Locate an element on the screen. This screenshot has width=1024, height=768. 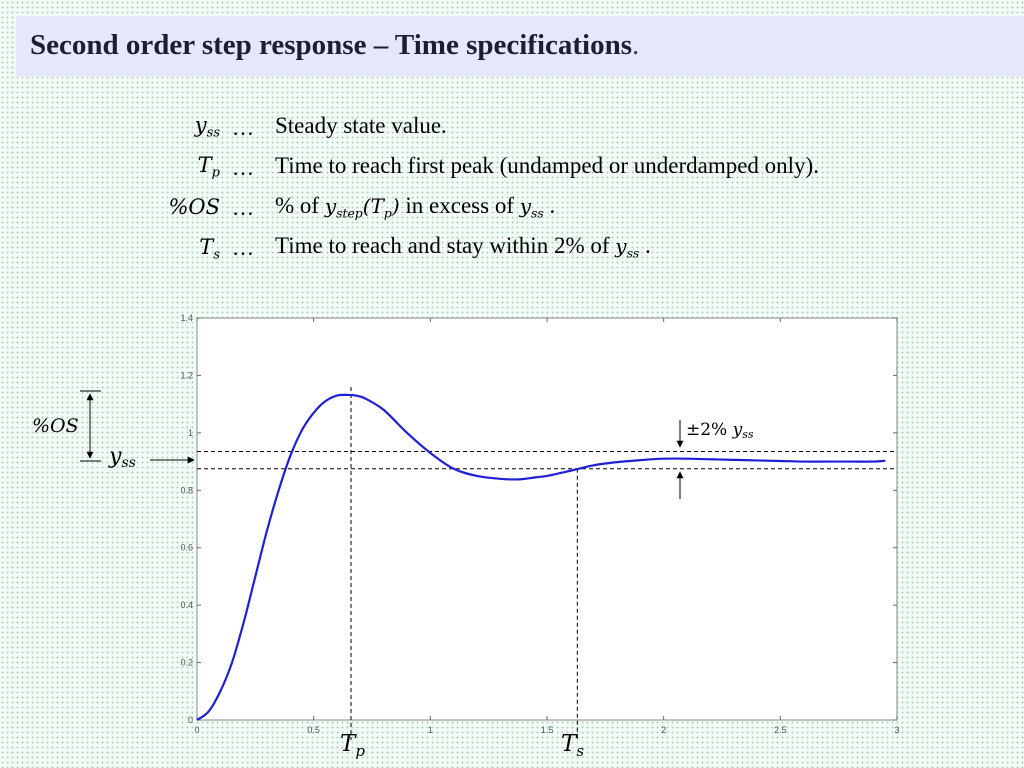
y-tick-label: 0.8 is located at coordinates (186, 490).